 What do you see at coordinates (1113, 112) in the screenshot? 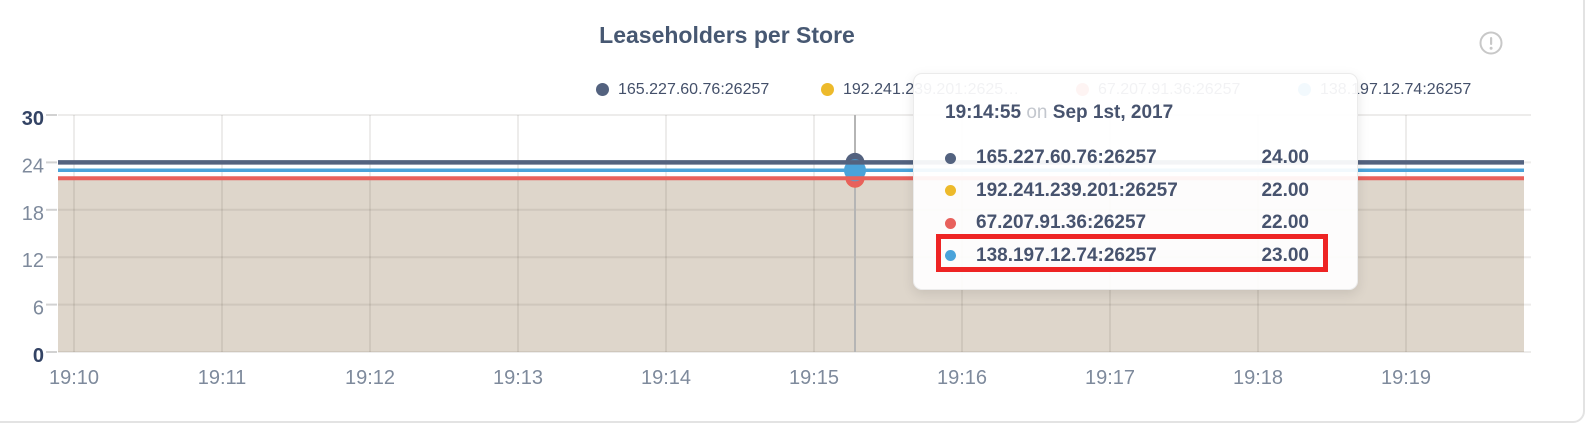
I see `tooltip-date: Sep 1st, 2017` at bounding box center [1113, 112].